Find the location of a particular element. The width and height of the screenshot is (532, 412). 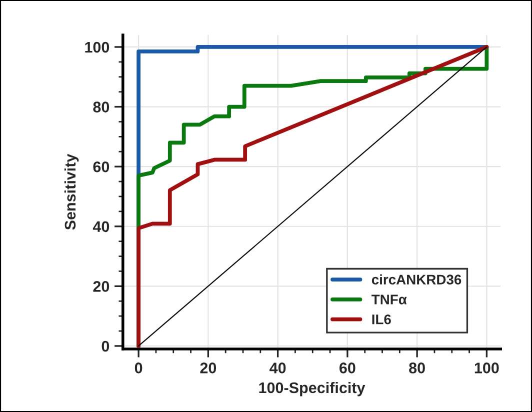

y-axis-title: Sensitivity is located at coordinates (71, 192).